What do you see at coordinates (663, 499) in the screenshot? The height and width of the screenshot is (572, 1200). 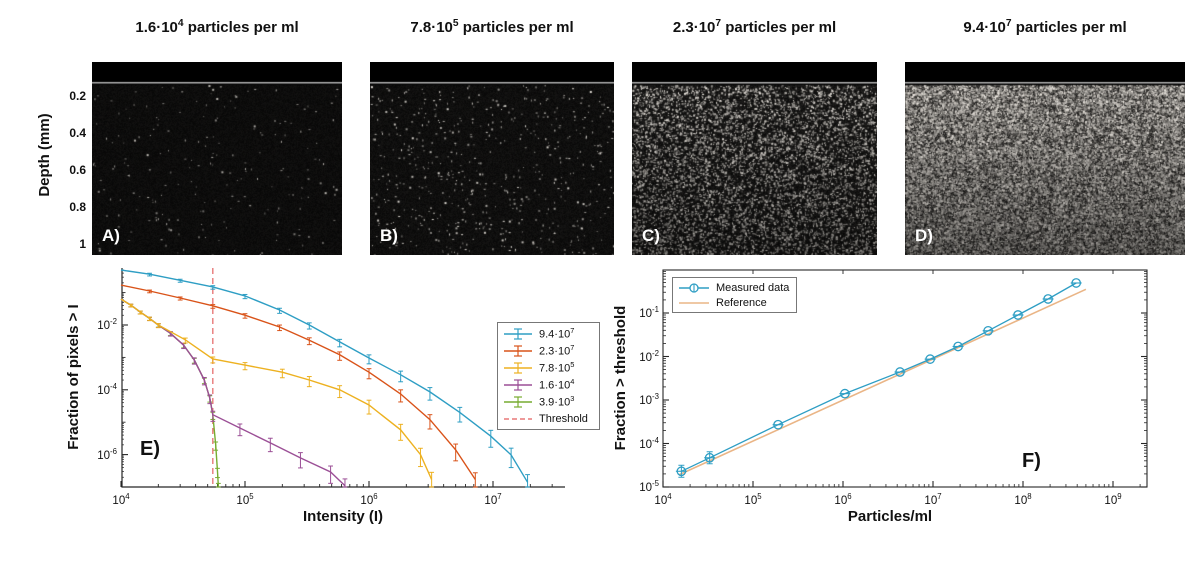 I see `plot-f-xtick-0: 10⁴` at bounding box center [663, 499].